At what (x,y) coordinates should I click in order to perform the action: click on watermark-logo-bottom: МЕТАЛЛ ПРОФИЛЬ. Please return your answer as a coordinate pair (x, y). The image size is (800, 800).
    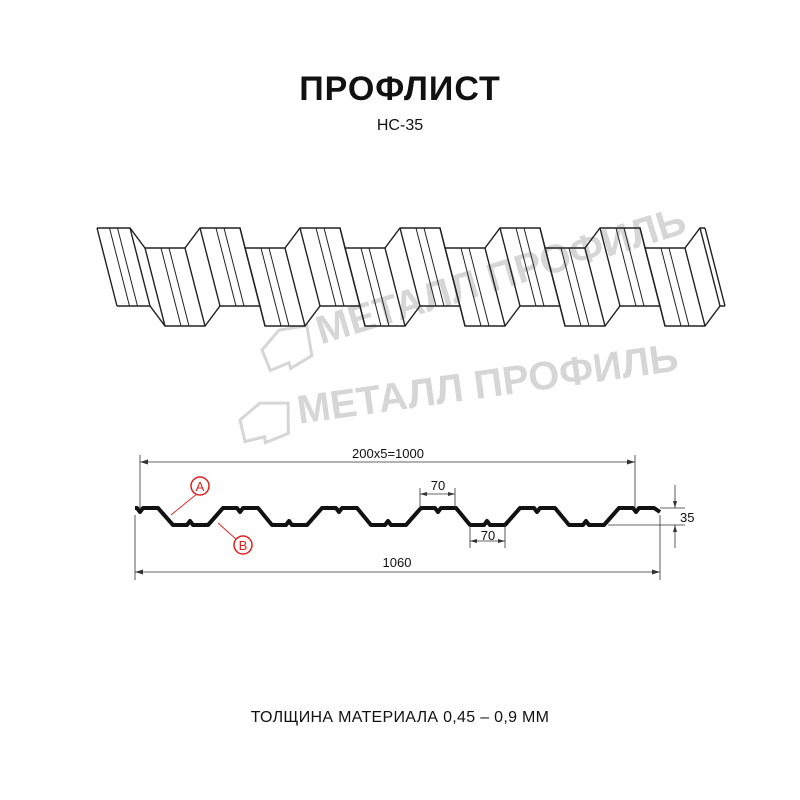
    Looking at the image, I should click on (459, 390).